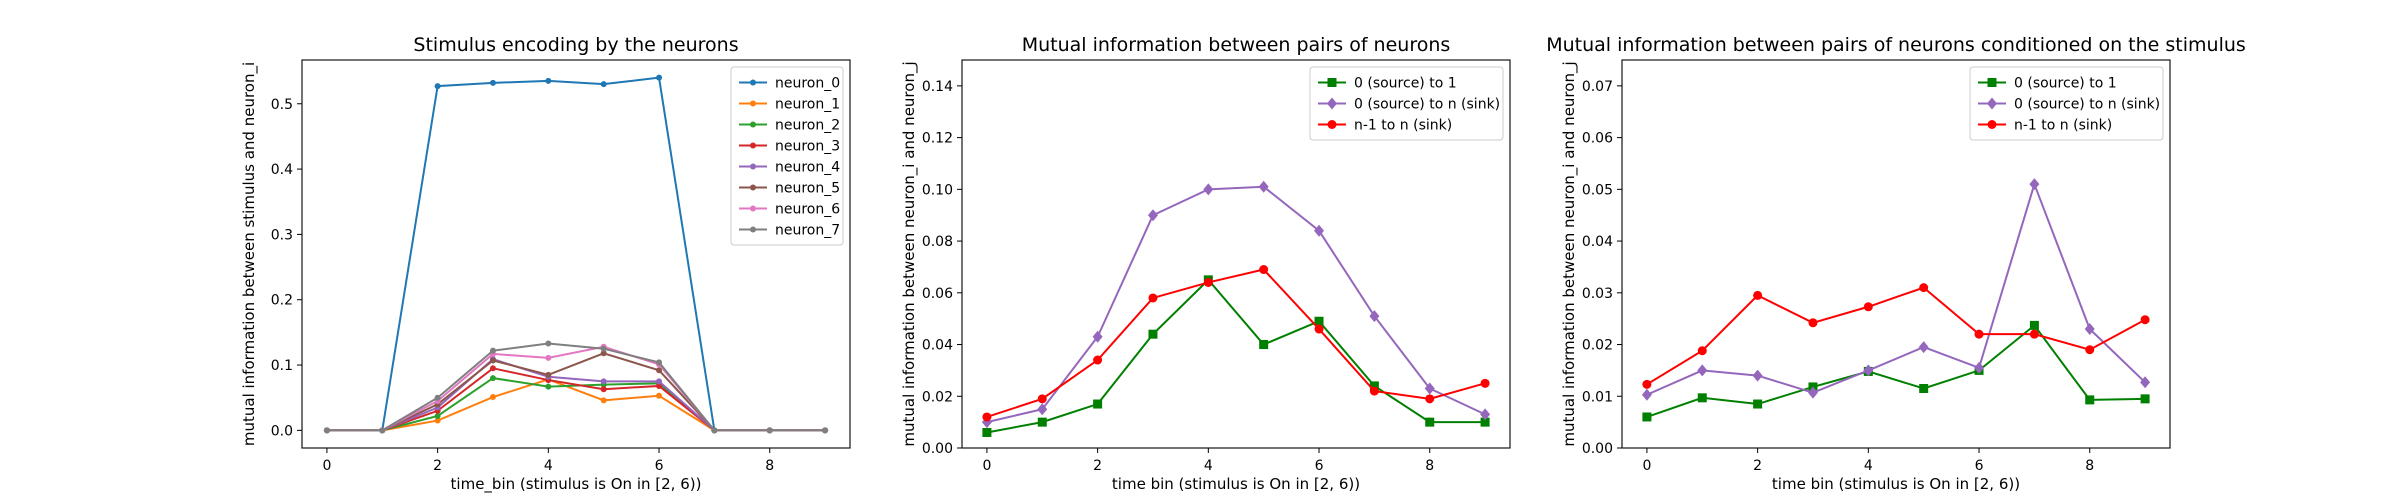 Image resolution: width=2400 pixels, height=500 pixels. Describe the element at coordinates (807, 231) in the screenshot. I see `legend-label: neuron_7` at that location.